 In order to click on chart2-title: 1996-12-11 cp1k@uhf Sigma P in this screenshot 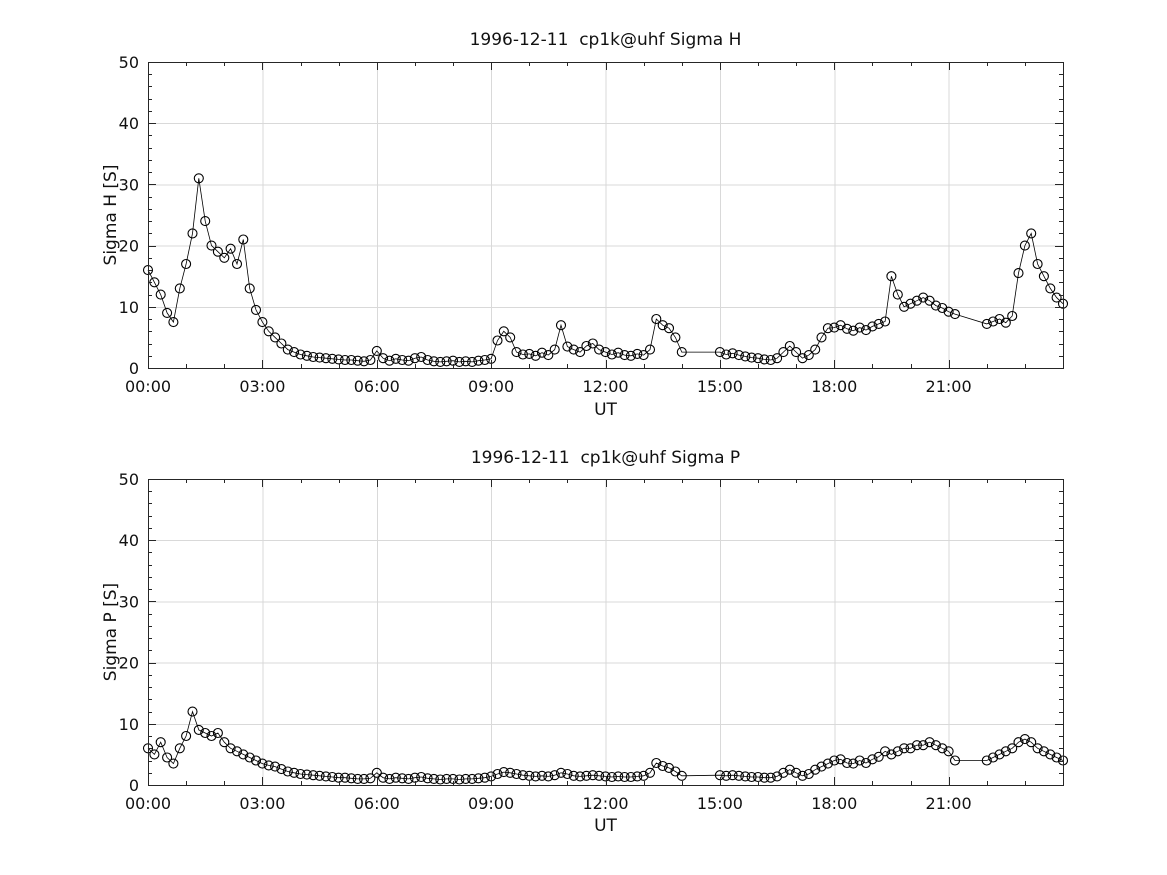, I will do `click(605, 458)`.